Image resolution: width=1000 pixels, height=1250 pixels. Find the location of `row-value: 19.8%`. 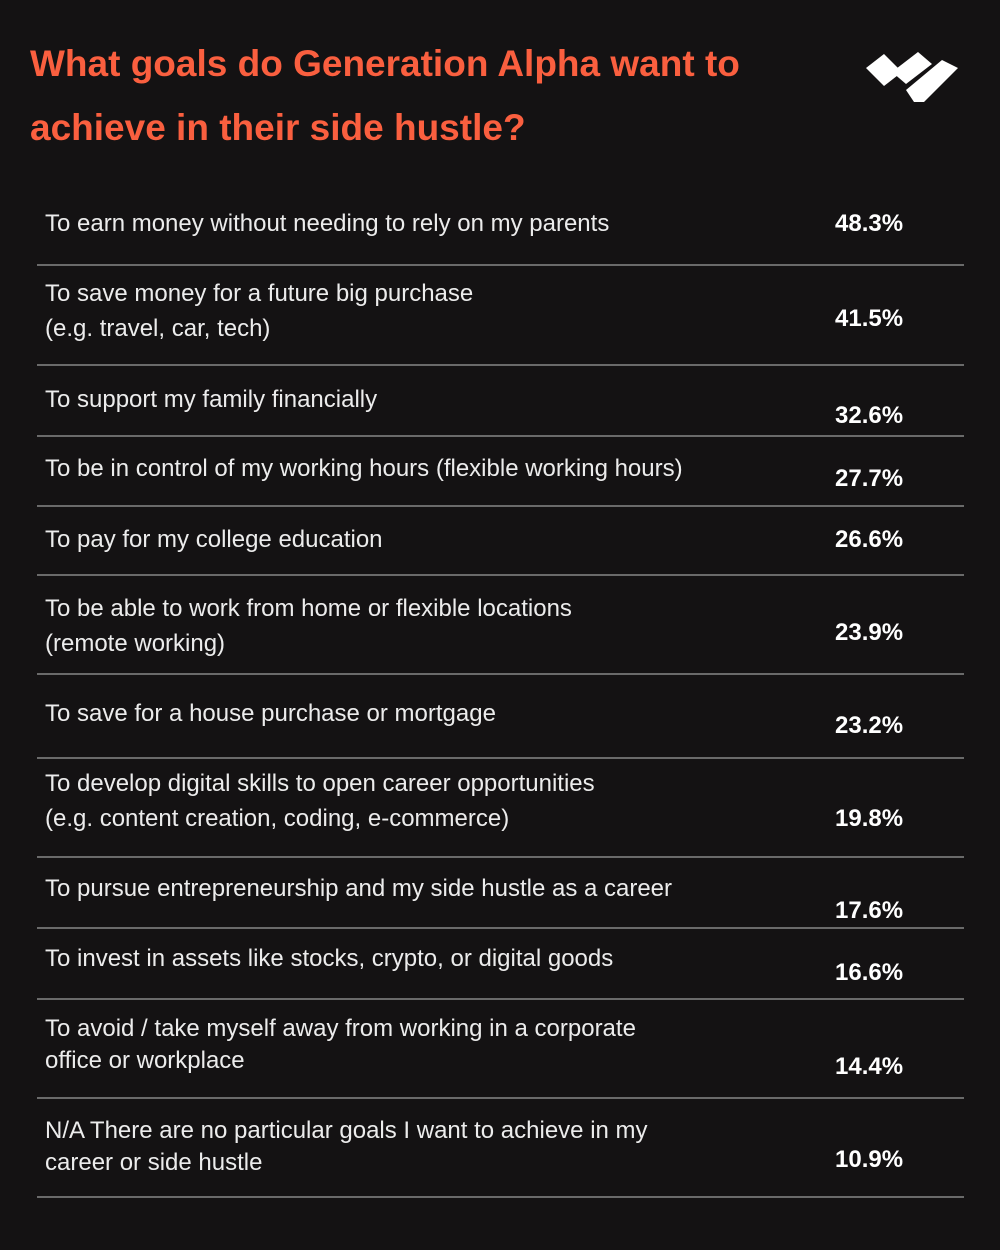

row-value: 19.8% is located at coordinates (869, 818).